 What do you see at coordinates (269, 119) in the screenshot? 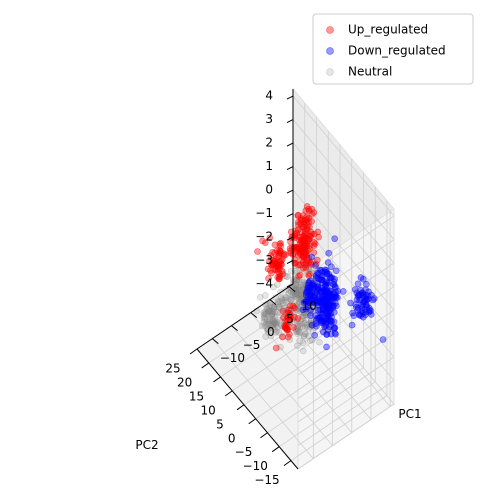
I see `z-tick-label: 3` at bounding box center [269, 119].